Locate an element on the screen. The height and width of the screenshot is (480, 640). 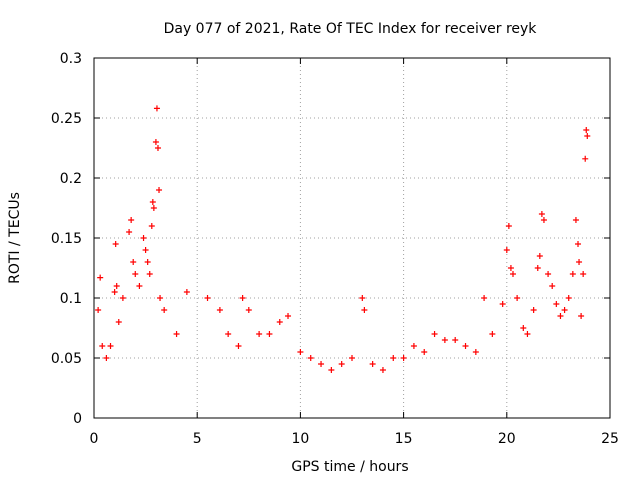
y-tick-label: 0.05 is located at coordinates (66, 359).